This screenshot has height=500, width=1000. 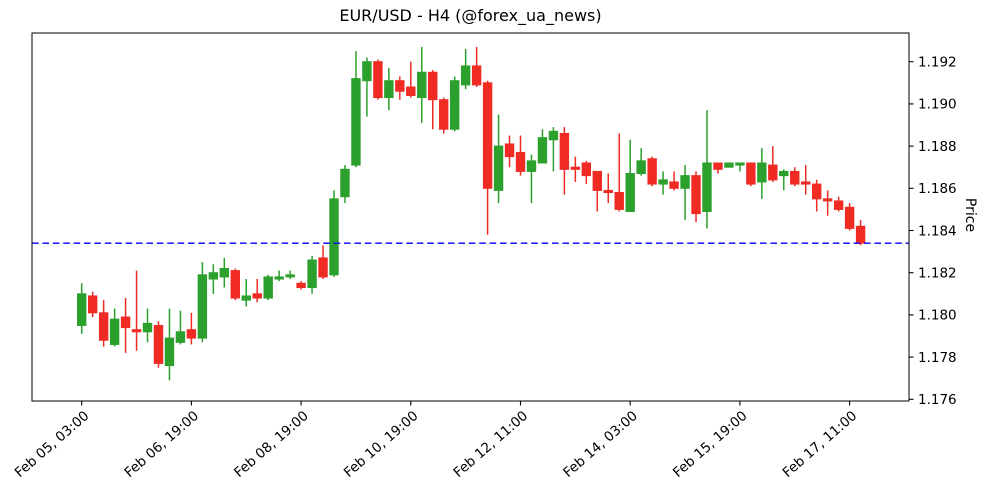 I want to click on y-tick-label: 1.180, so click(x=937, y=316).